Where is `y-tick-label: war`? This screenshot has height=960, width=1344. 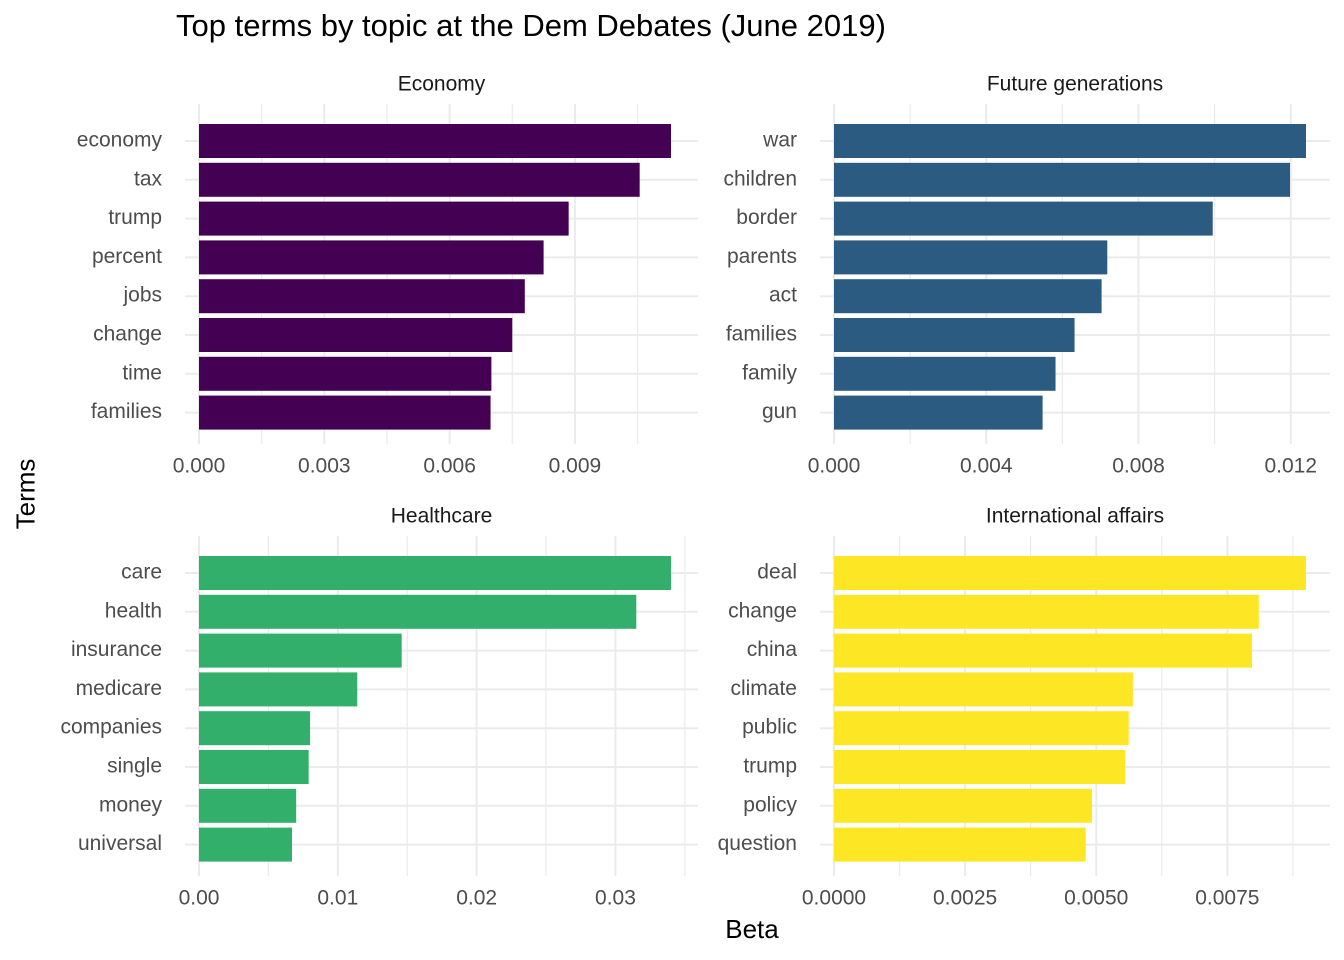 y-tick-label: war is located at coordinates (779, 140).